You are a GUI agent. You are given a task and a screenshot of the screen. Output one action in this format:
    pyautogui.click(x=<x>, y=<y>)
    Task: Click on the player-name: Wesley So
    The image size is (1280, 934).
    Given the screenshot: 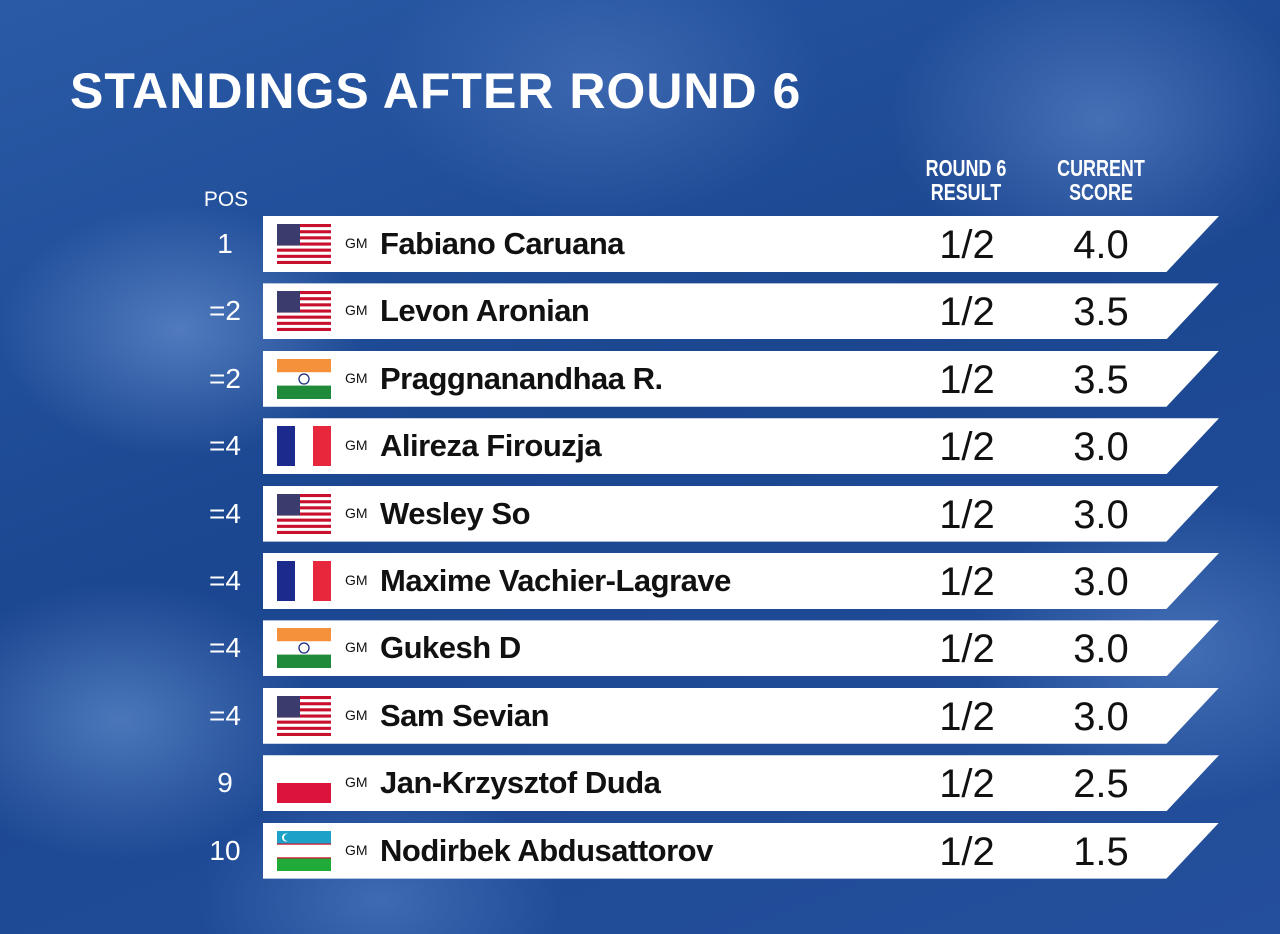 What is the action you would take?
    pyautogui.click(x=455, y=513)
    